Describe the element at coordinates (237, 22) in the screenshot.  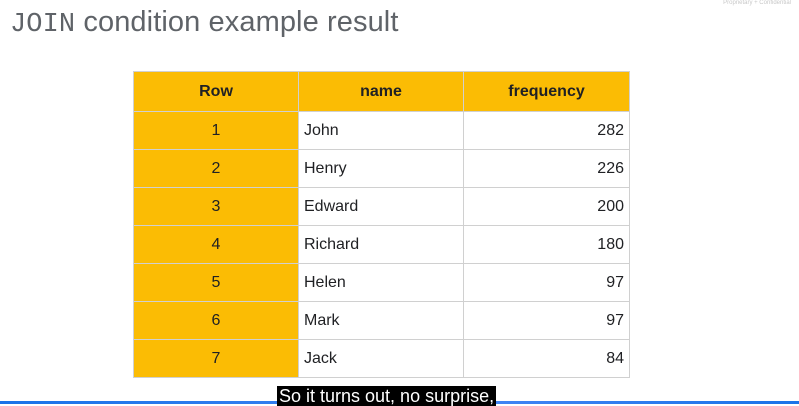
I see `slide-title-text: condition example result` at that location.